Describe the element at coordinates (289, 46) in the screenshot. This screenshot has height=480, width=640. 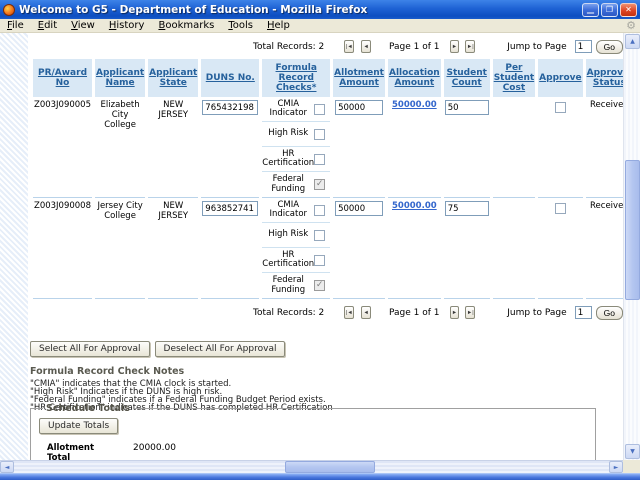
I see `total-records-label: Total Records: 2` at that location.